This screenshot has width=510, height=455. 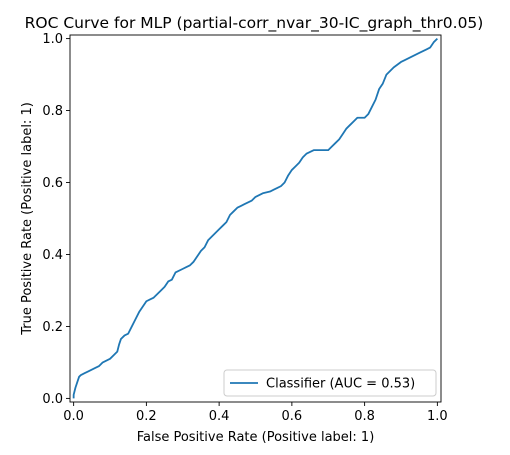 I want to click on y-tick-label: 1.0, so click(x=52, y=39).